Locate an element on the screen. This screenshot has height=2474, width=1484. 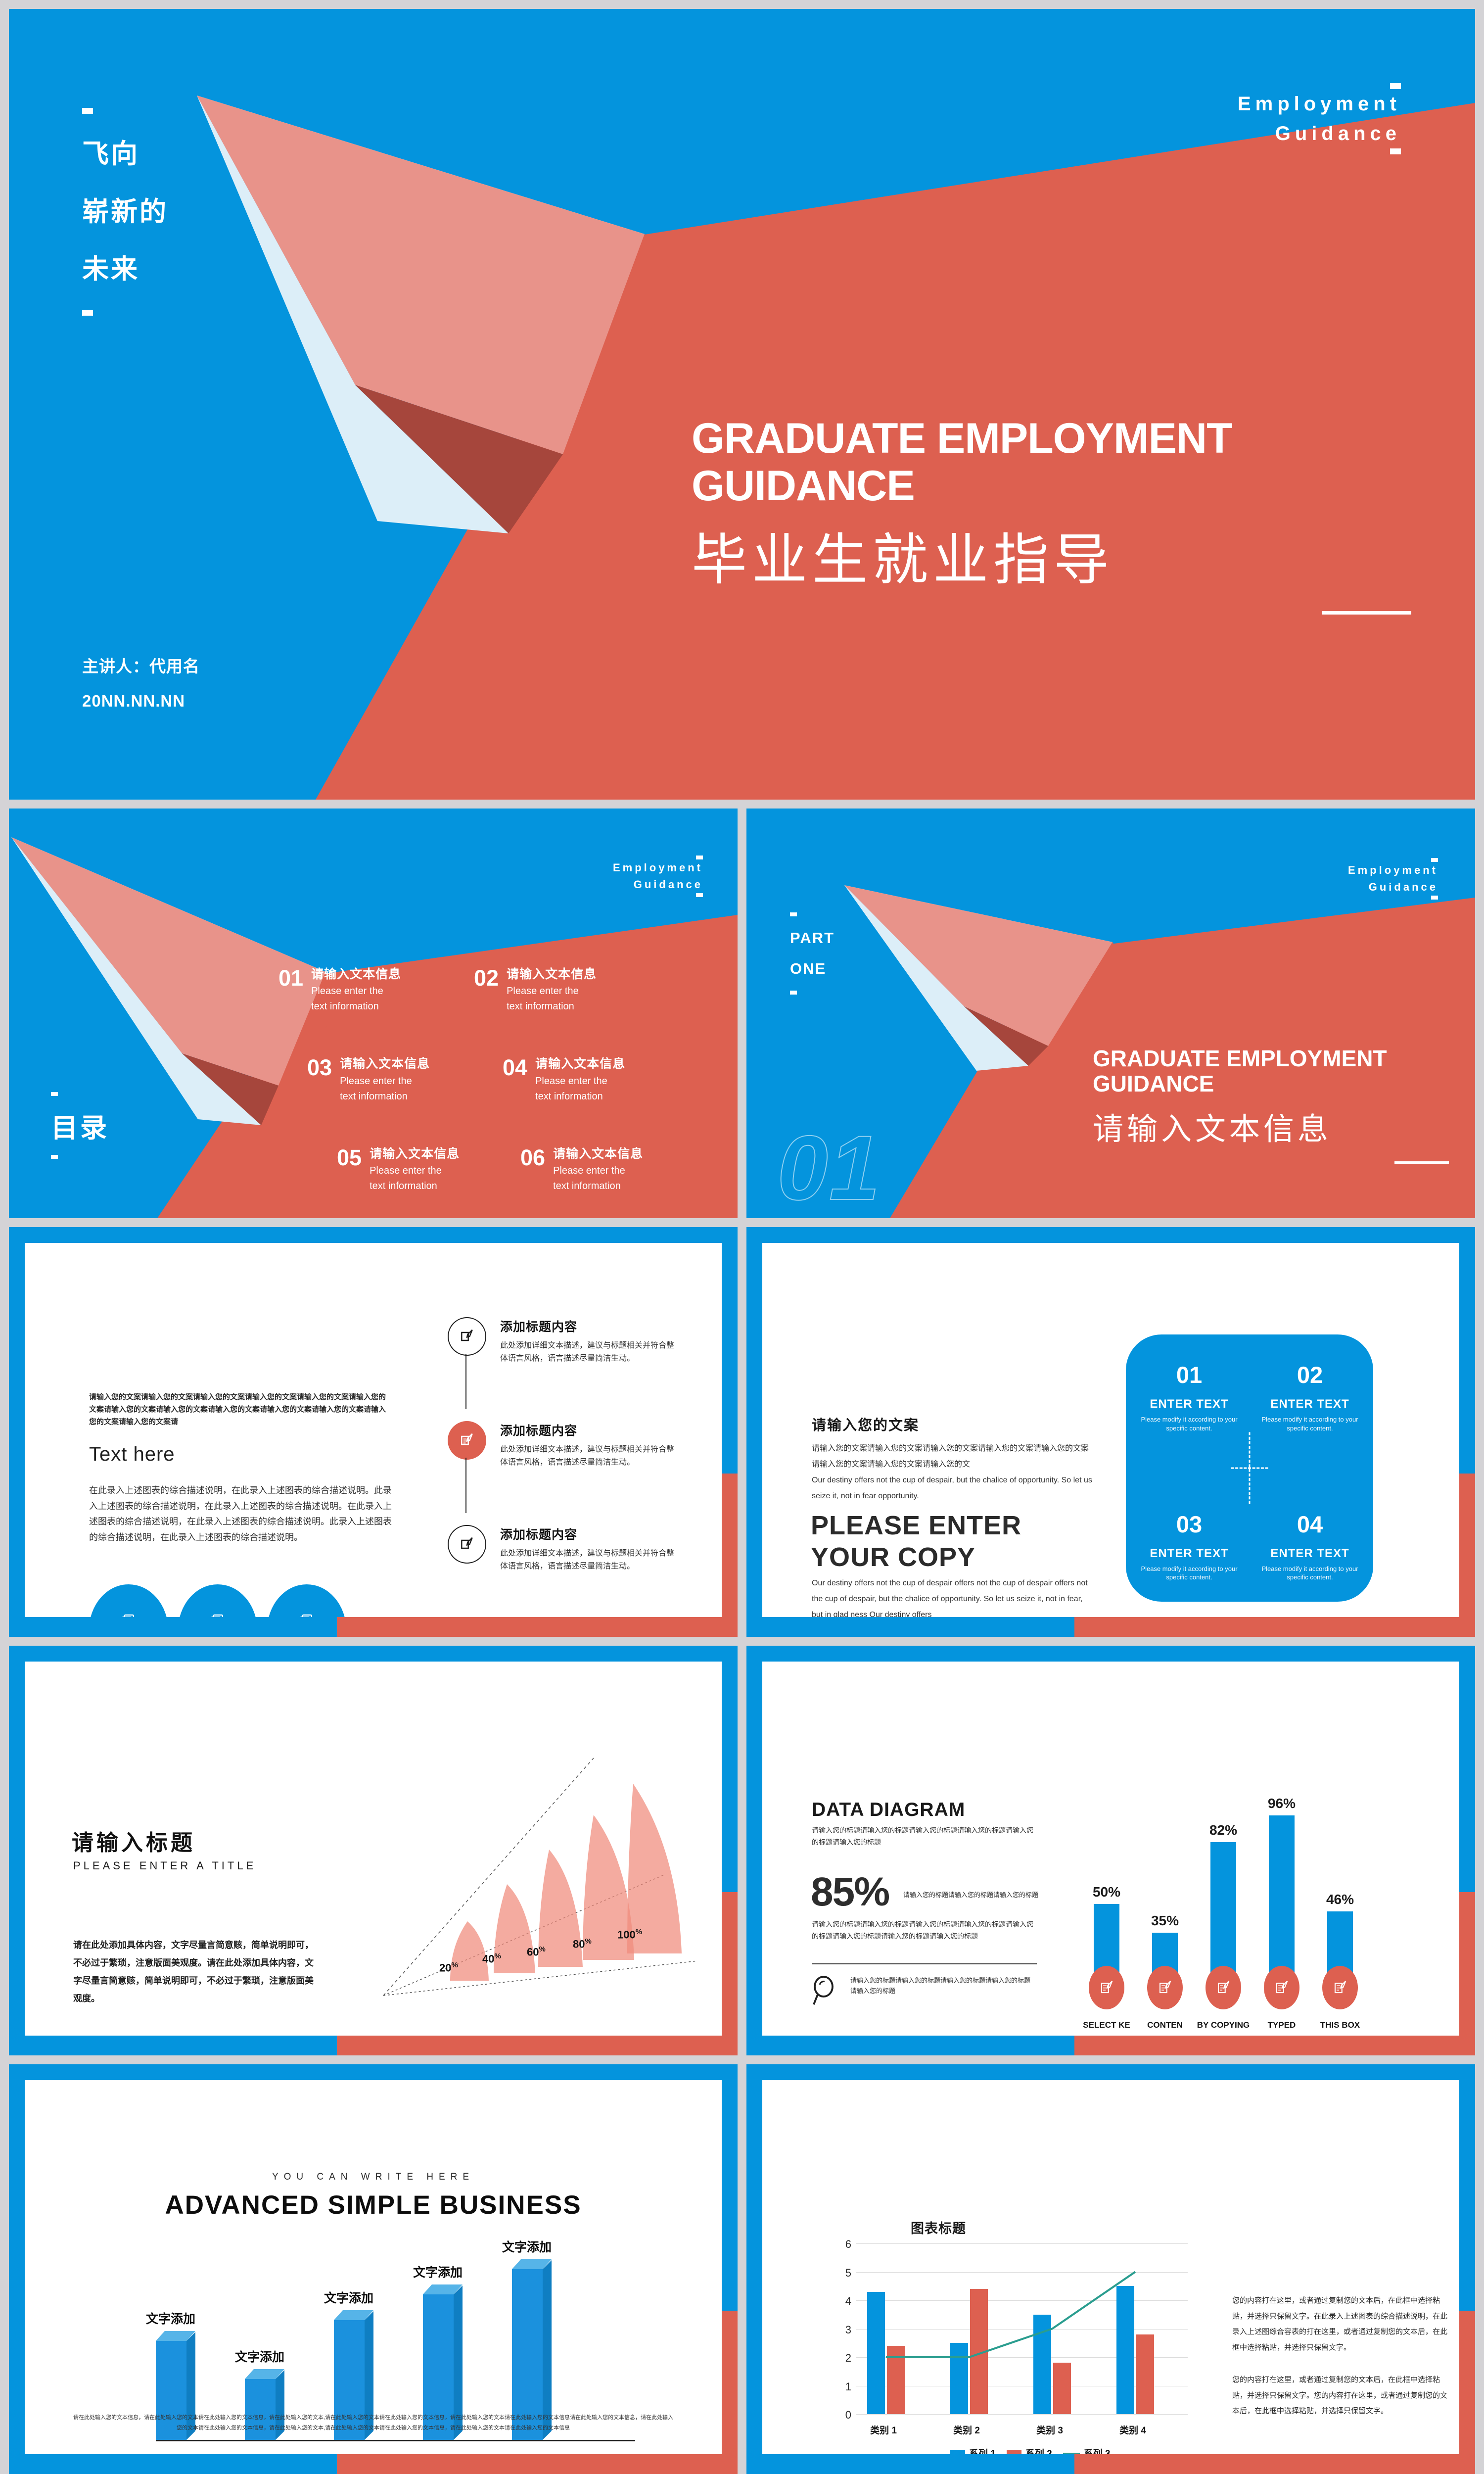
slide-combo-chart: 图表标题 6 5 4 3 2 1 0 is located at coordinates (1110, 2269).